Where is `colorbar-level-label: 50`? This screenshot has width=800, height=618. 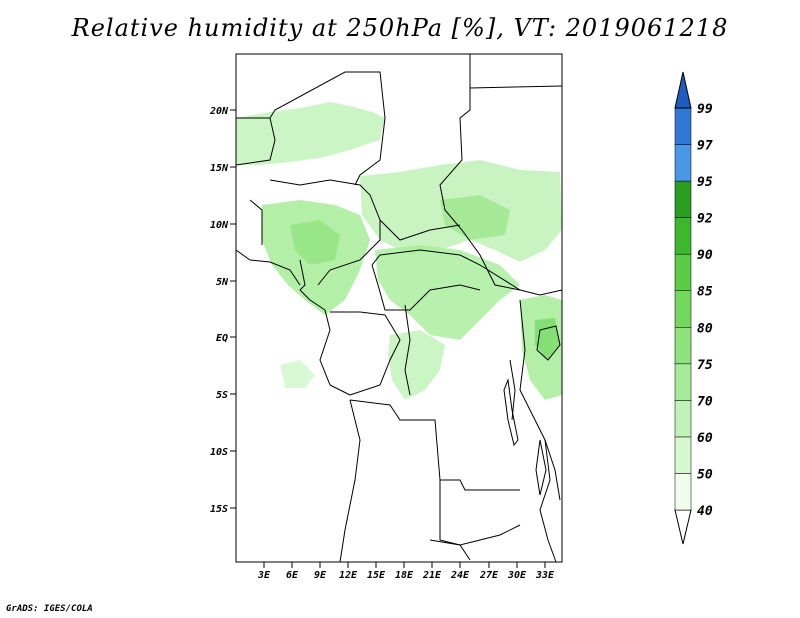
colorbar-level-label: 50 is located at coordinates (705, 474).